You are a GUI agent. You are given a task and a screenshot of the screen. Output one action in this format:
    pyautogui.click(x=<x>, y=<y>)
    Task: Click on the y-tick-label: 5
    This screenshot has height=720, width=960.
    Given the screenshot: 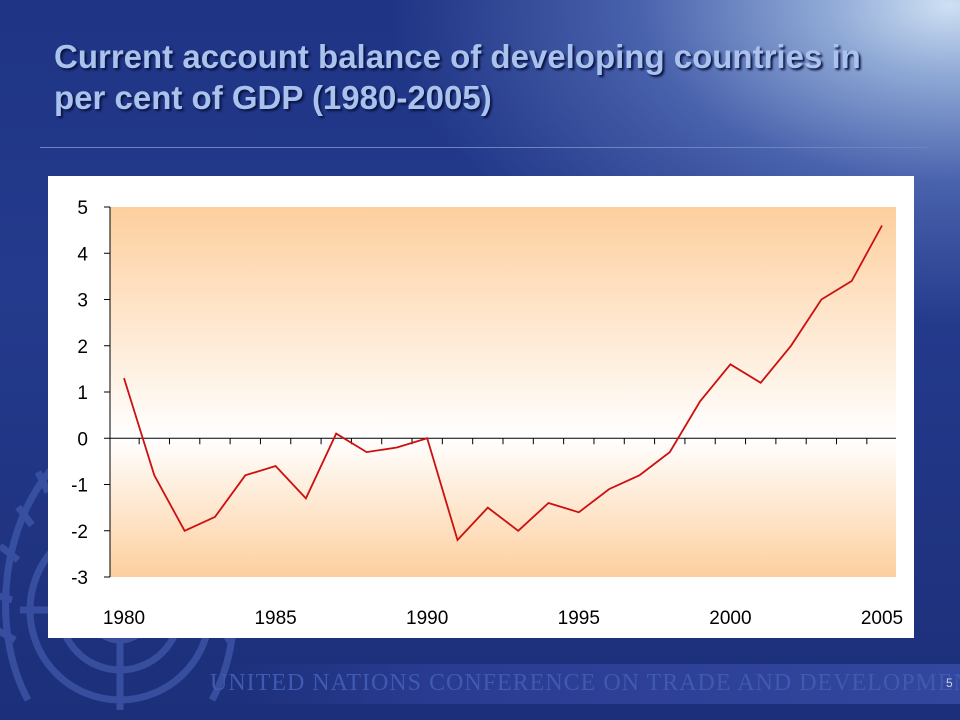 What is the action you would take?
    pyautogui.click(x=82, y=208)
    